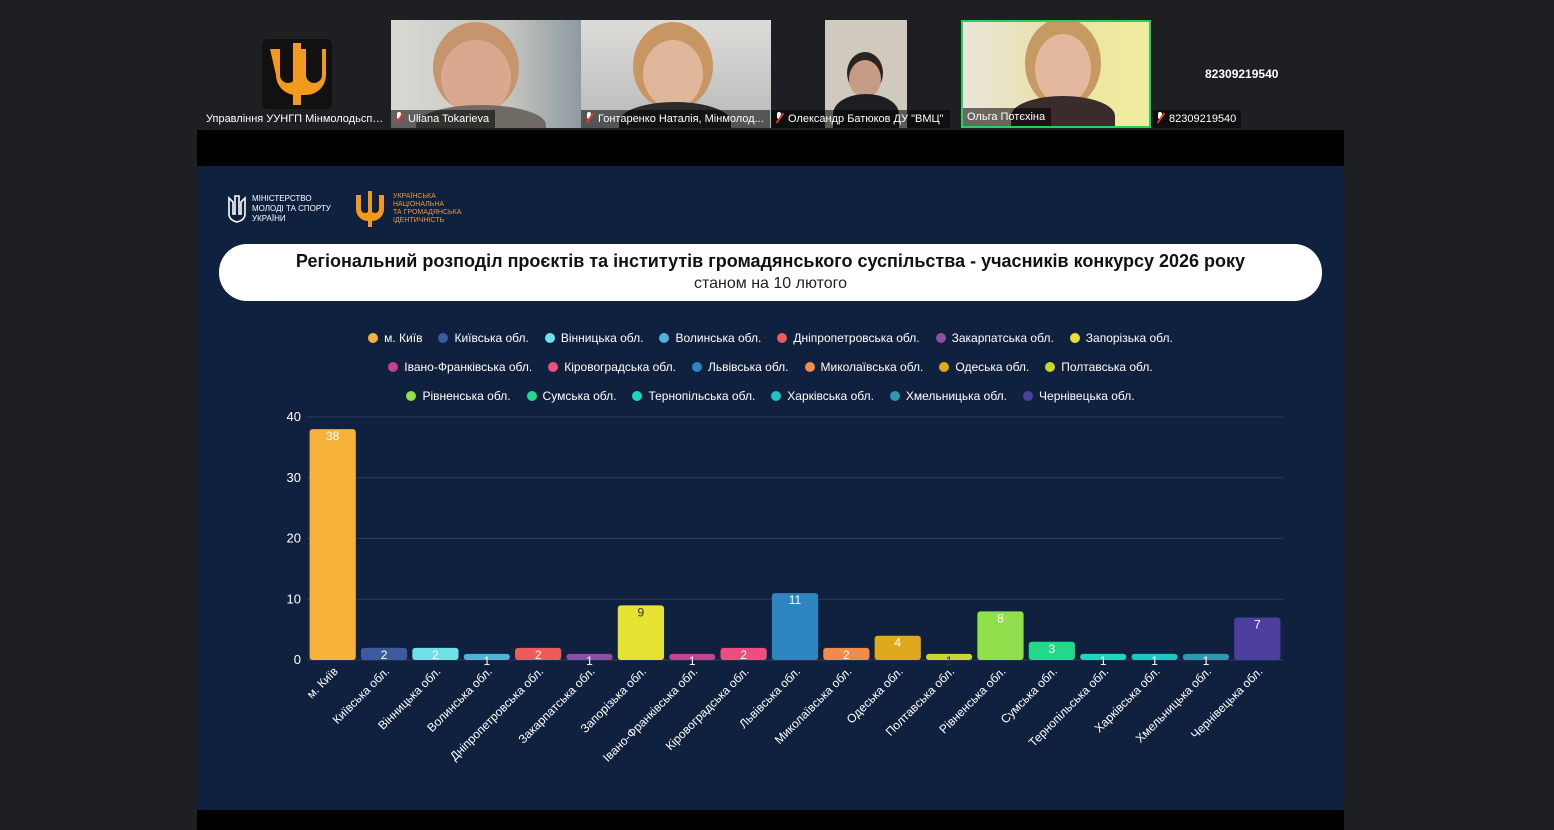  Describe the element at coordinates (897, 643) in the screenshot. I see `bar-value-label: 4` at that location.